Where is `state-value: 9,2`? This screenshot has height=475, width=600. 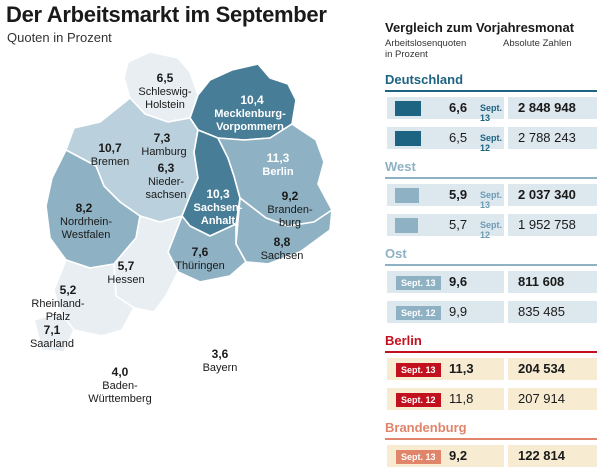 state-value: 9,2 is located at coordinates (290, 196).